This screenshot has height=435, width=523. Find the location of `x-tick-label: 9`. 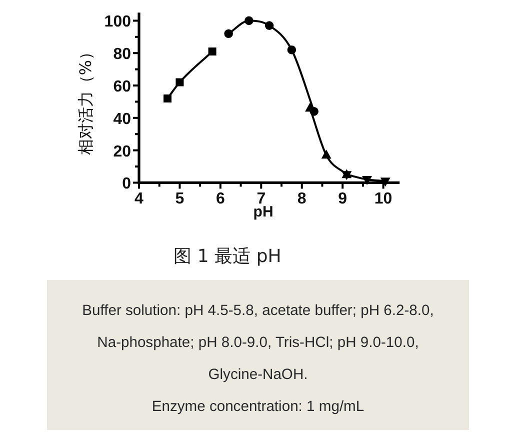

x-tick-label: 9 is located at coordinates (343, 199).